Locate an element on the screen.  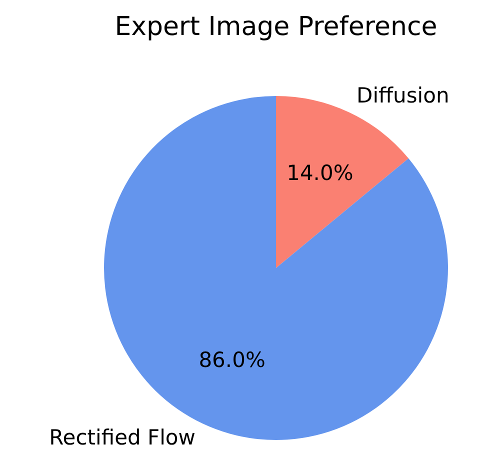
data-label: 86.0% is located at coordinates (232, 360).